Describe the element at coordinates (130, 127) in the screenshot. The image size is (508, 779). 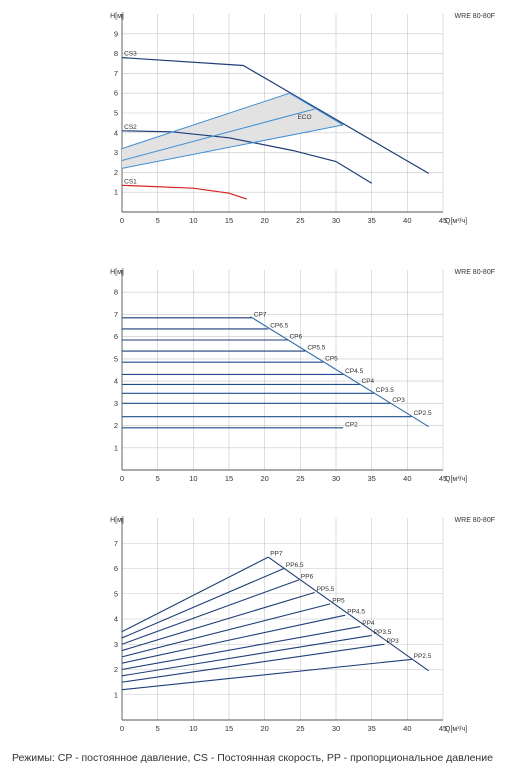
I see `series-label-CS2: CS2` at that location.